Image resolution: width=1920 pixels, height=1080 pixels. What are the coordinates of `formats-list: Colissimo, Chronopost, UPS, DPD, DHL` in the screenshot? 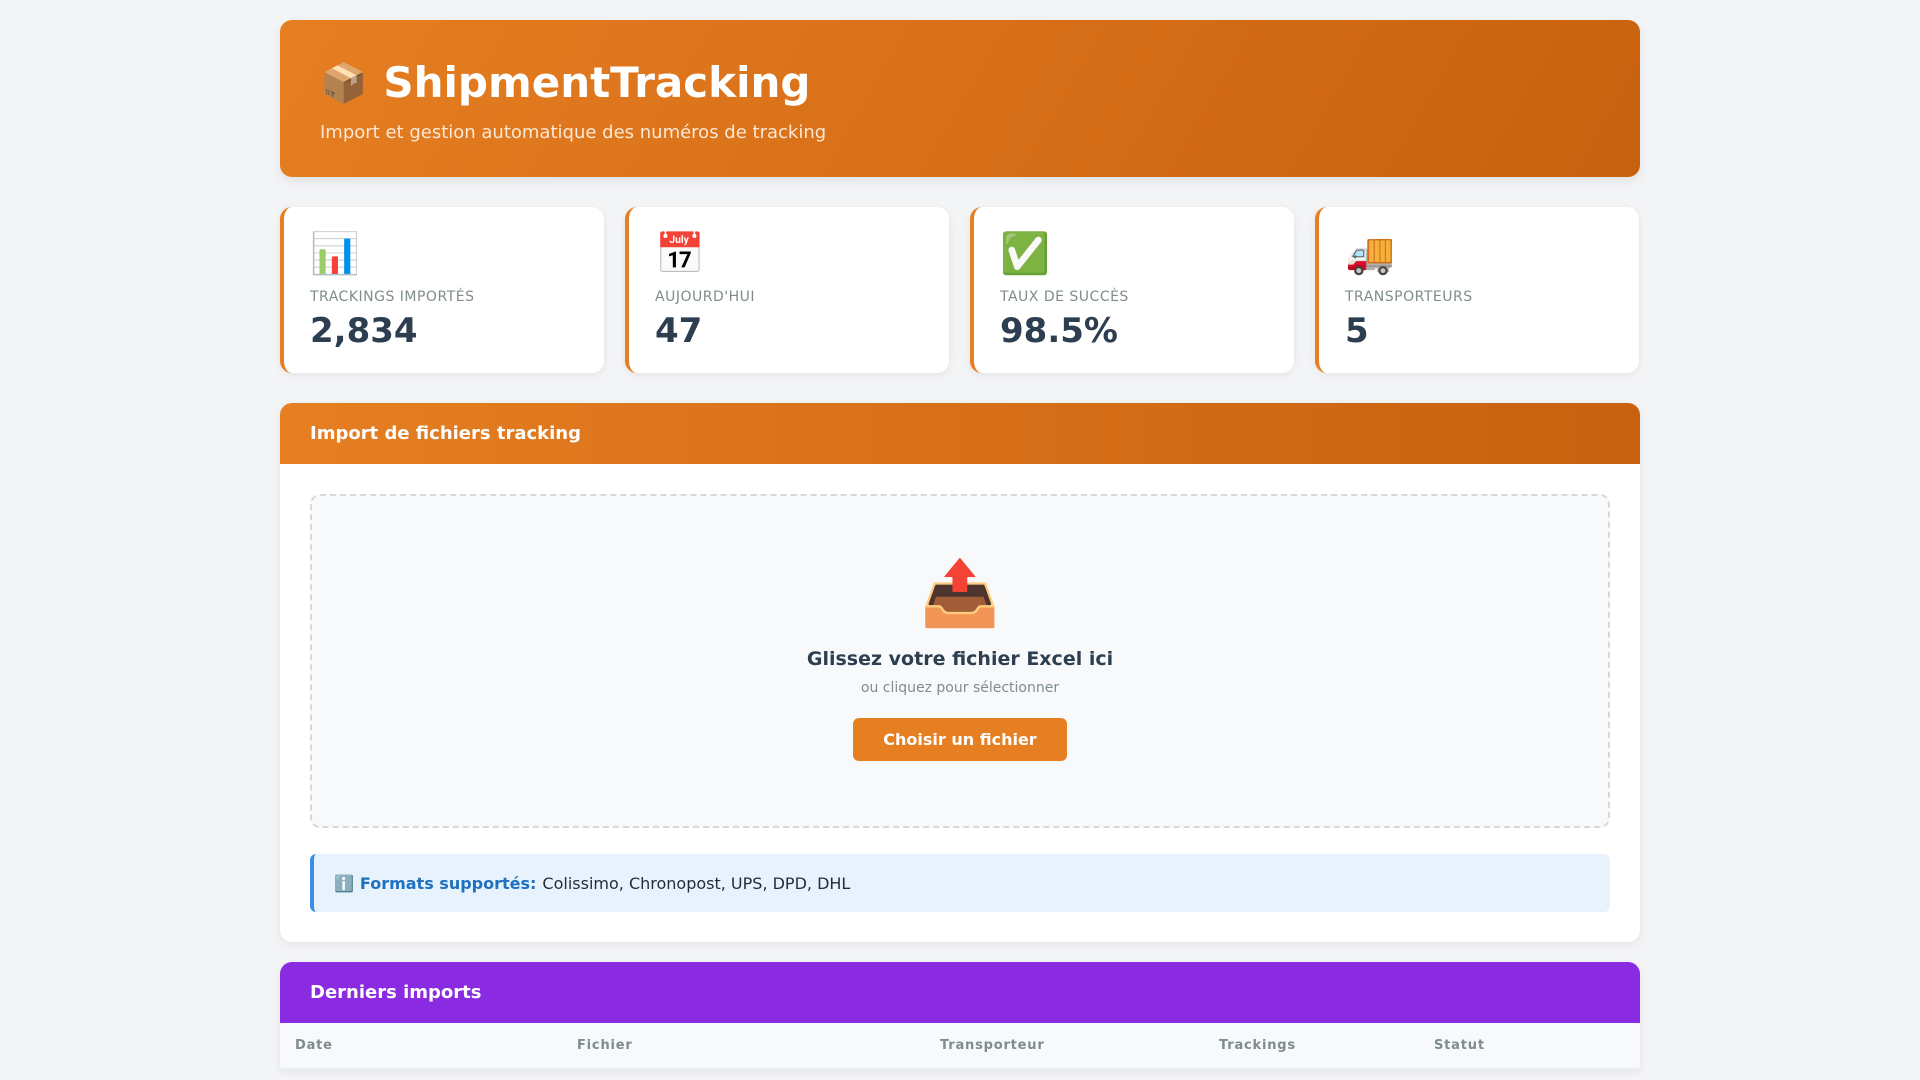 It's located at (696, 883).